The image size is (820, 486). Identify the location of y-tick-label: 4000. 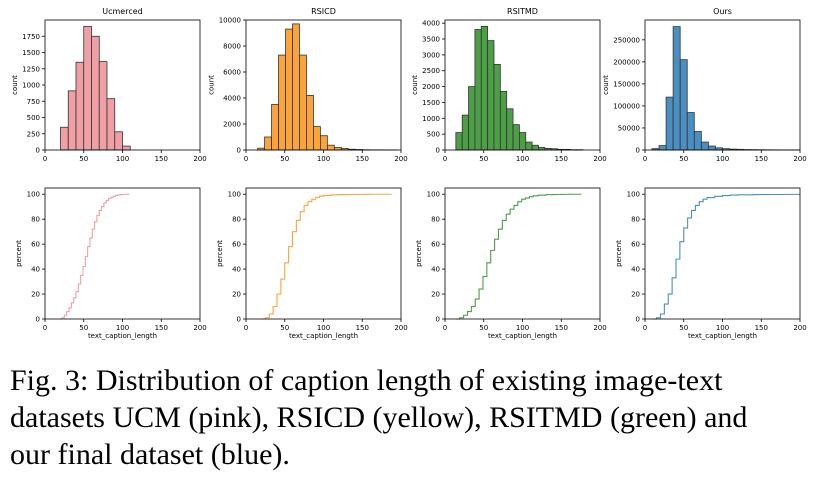
(232, 99).